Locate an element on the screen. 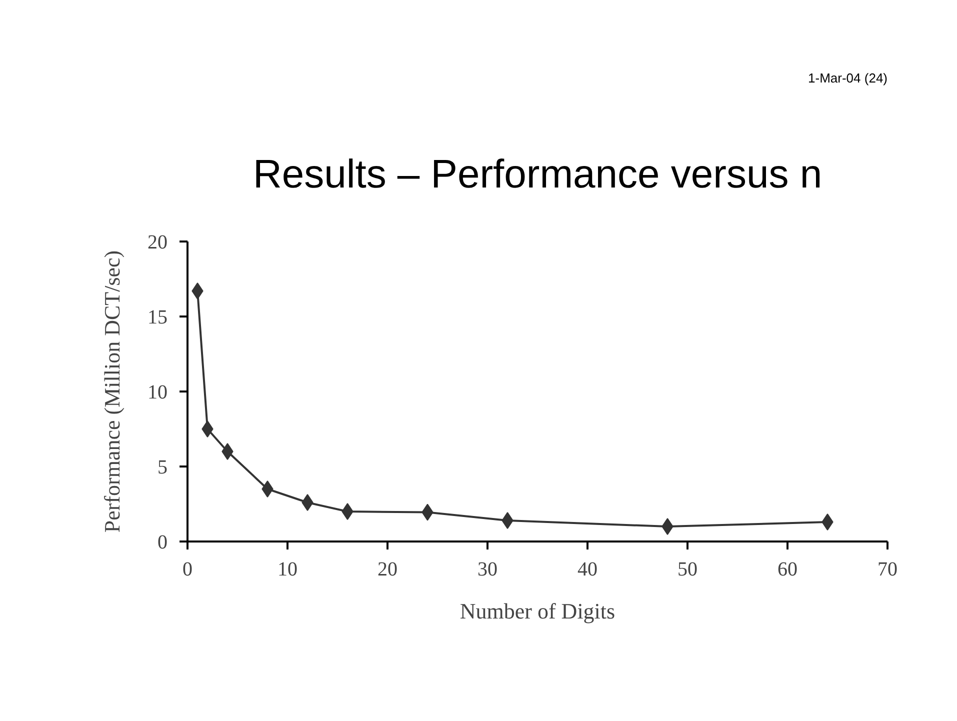 The width and height of the screenshot is (957, 721). y-tick-label: 20 is located at coordinates (158, 243).